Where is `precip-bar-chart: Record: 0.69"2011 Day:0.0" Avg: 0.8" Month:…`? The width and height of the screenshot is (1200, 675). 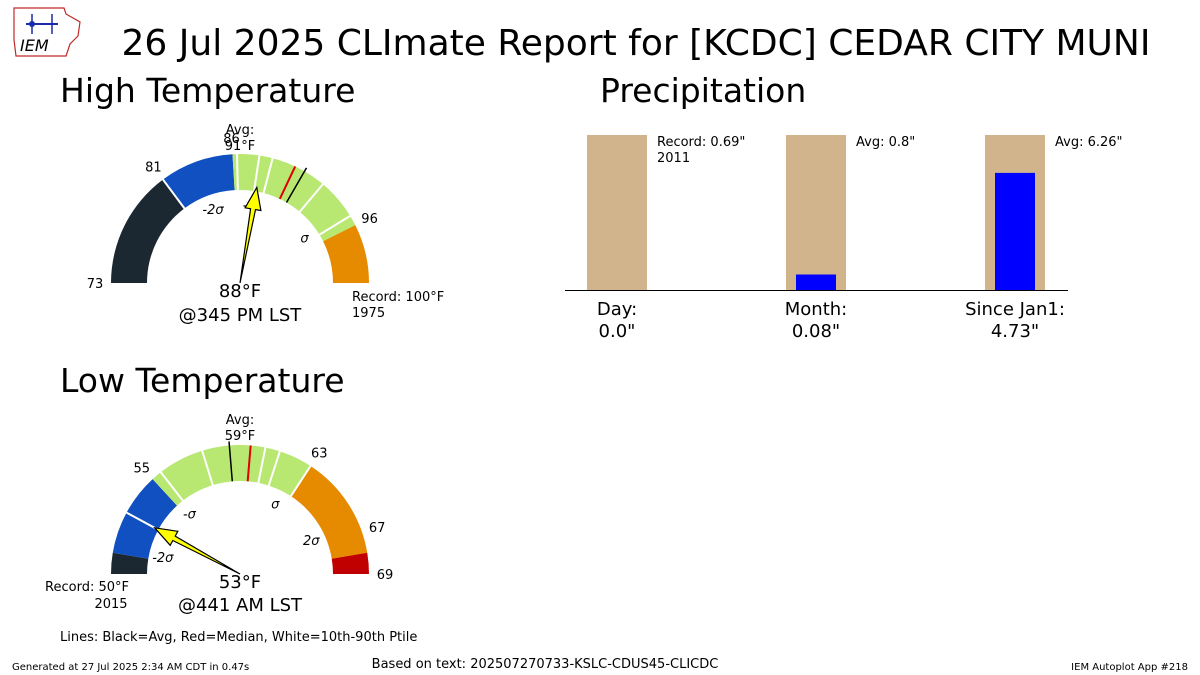
precip-bar-chart: Record: 0.69"2011 Day:0.0" Avg: 0.8" Month:… is located at coordinates (844, 238).